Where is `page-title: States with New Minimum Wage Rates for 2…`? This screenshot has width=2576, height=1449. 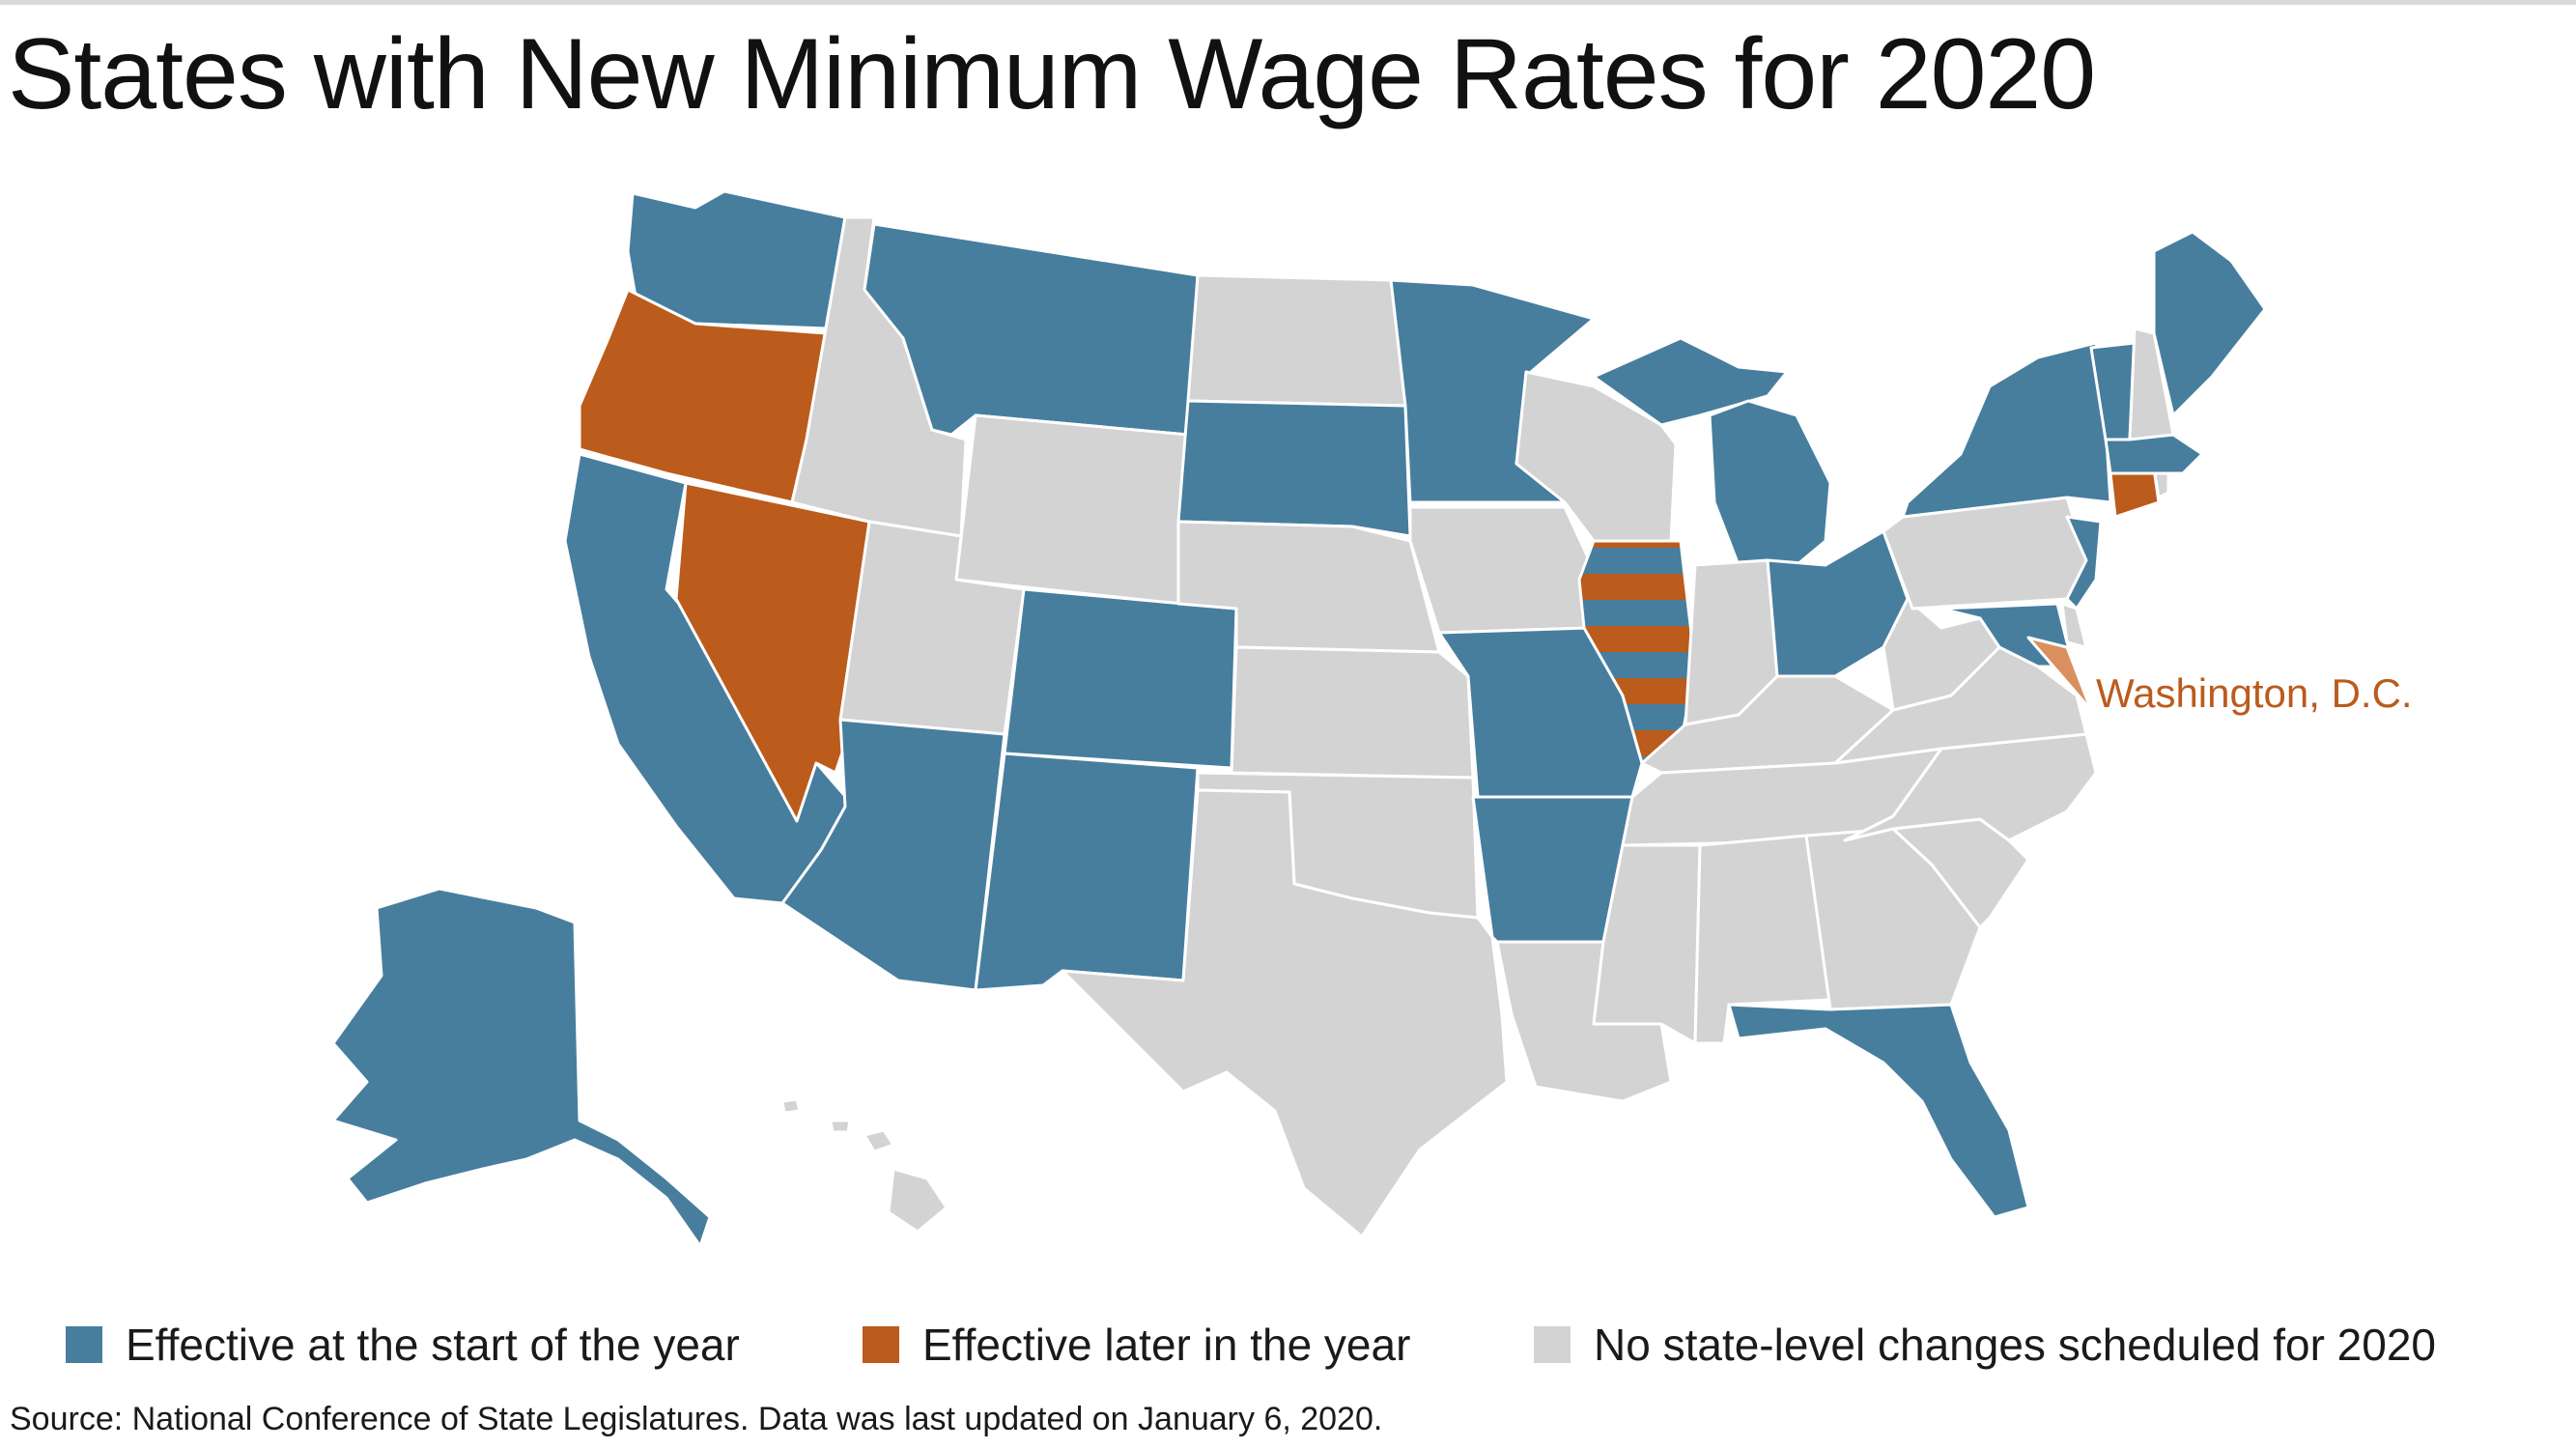 page-title: States with New Minimum Wage Rates for 2… is located at coordinates (1052, 74).